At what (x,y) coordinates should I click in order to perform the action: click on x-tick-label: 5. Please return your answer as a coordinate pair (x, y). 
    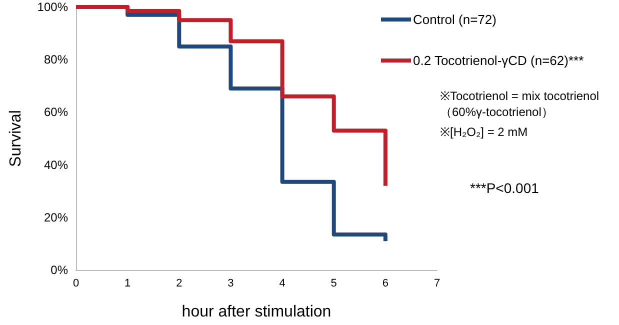
    Looking at the image, I should click on (333, 284).